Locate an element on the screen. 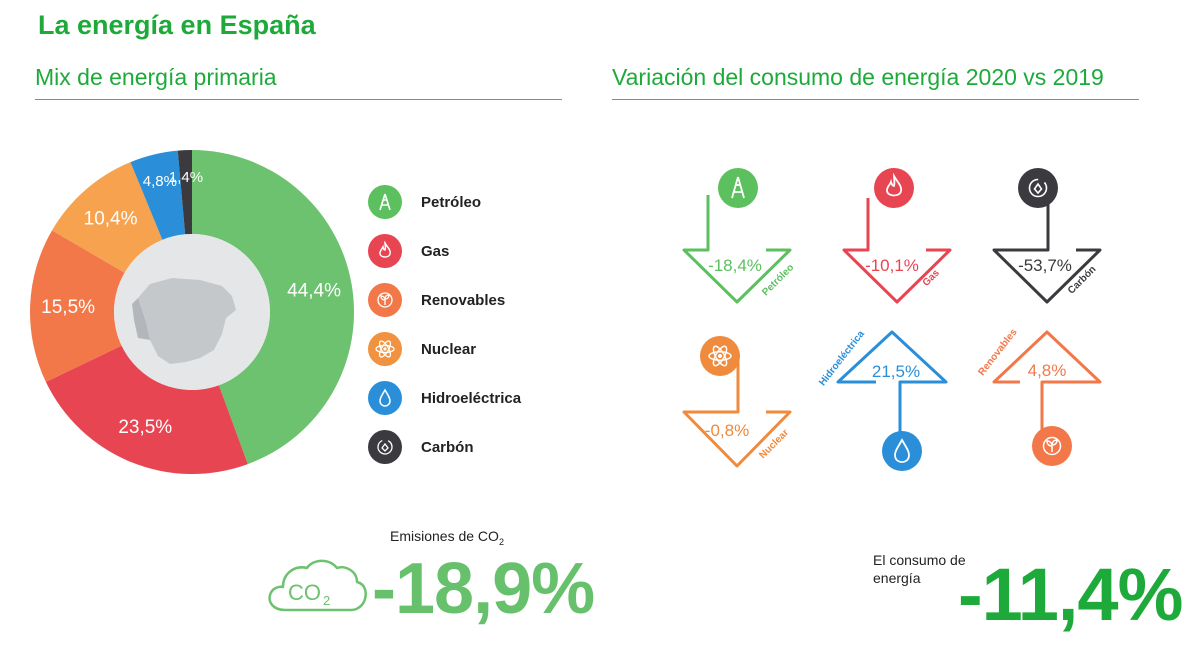  variation-value: -53,7% is located at coordinates (1045, 265).